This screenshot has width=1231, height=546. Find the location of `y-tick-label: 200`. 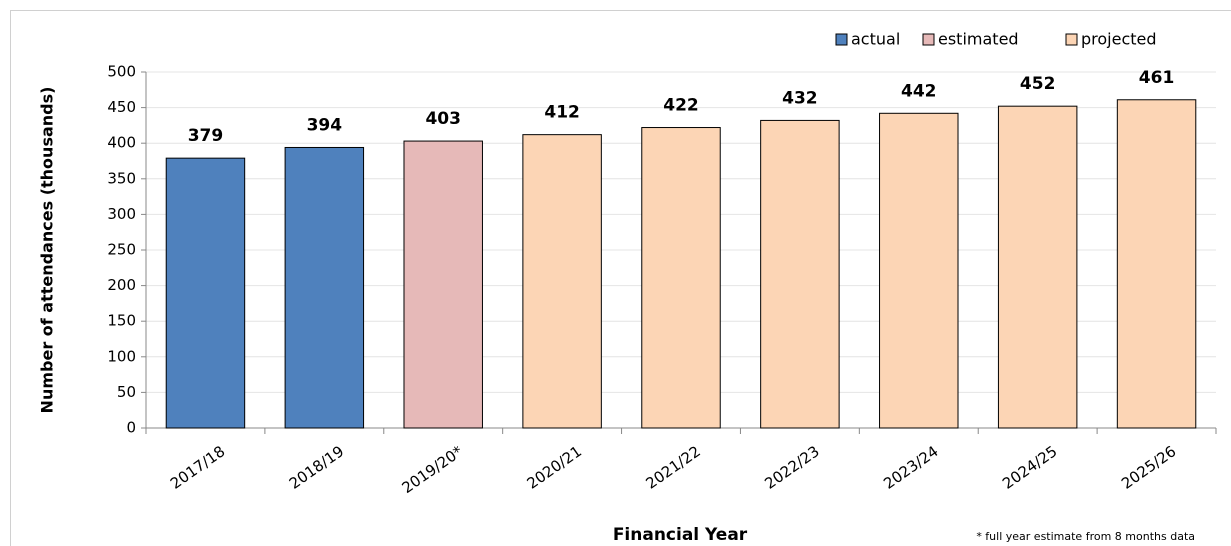

y-tick-label: 200 is located at coordinates (121, 285).